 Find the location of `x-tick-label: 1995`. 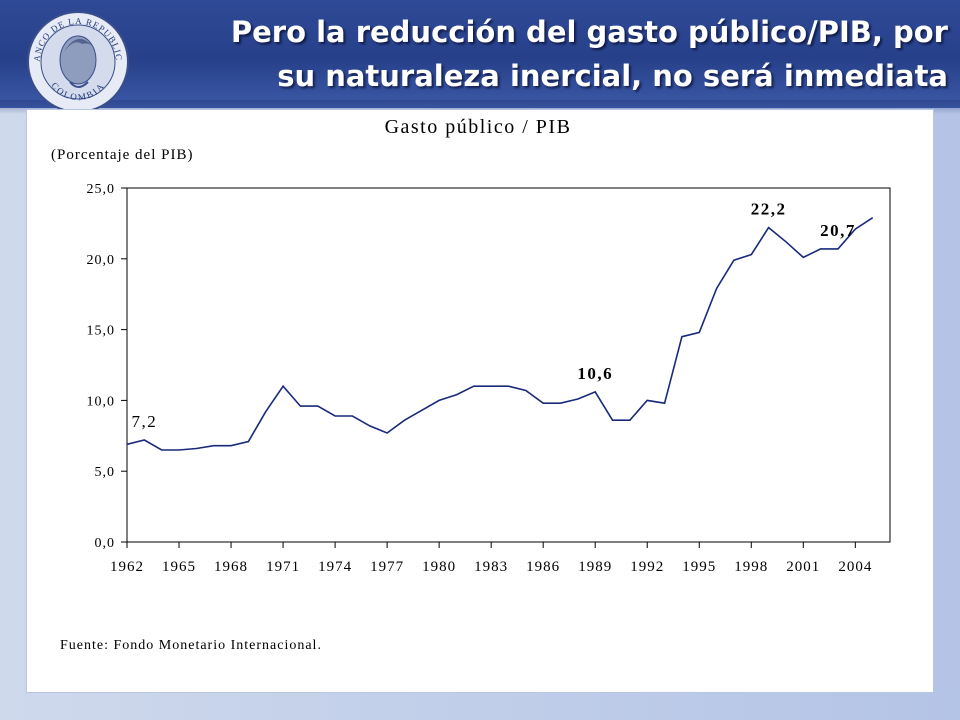

x-tick-label: 1995 is located at coordinates (699, 567).